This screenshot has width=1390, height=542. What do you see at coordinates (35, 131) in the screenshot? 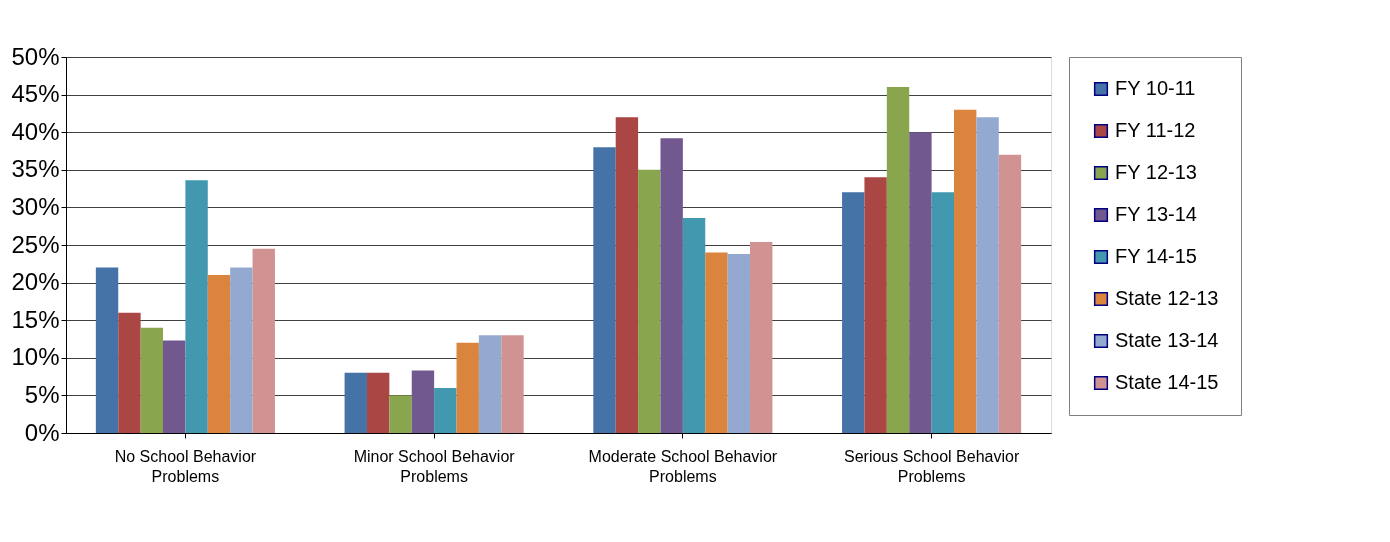
I see `y-tick-label: 40%` at bounding box center [35, 131].